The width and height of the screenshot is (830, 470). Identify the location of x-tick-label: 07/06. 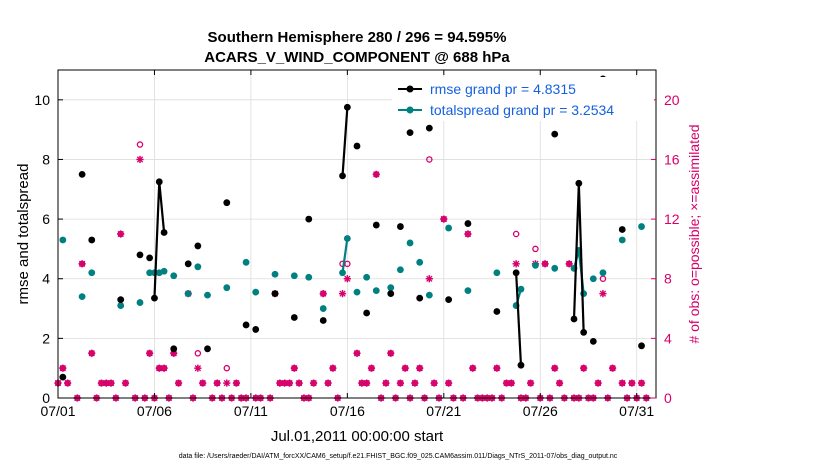
(154, 411).